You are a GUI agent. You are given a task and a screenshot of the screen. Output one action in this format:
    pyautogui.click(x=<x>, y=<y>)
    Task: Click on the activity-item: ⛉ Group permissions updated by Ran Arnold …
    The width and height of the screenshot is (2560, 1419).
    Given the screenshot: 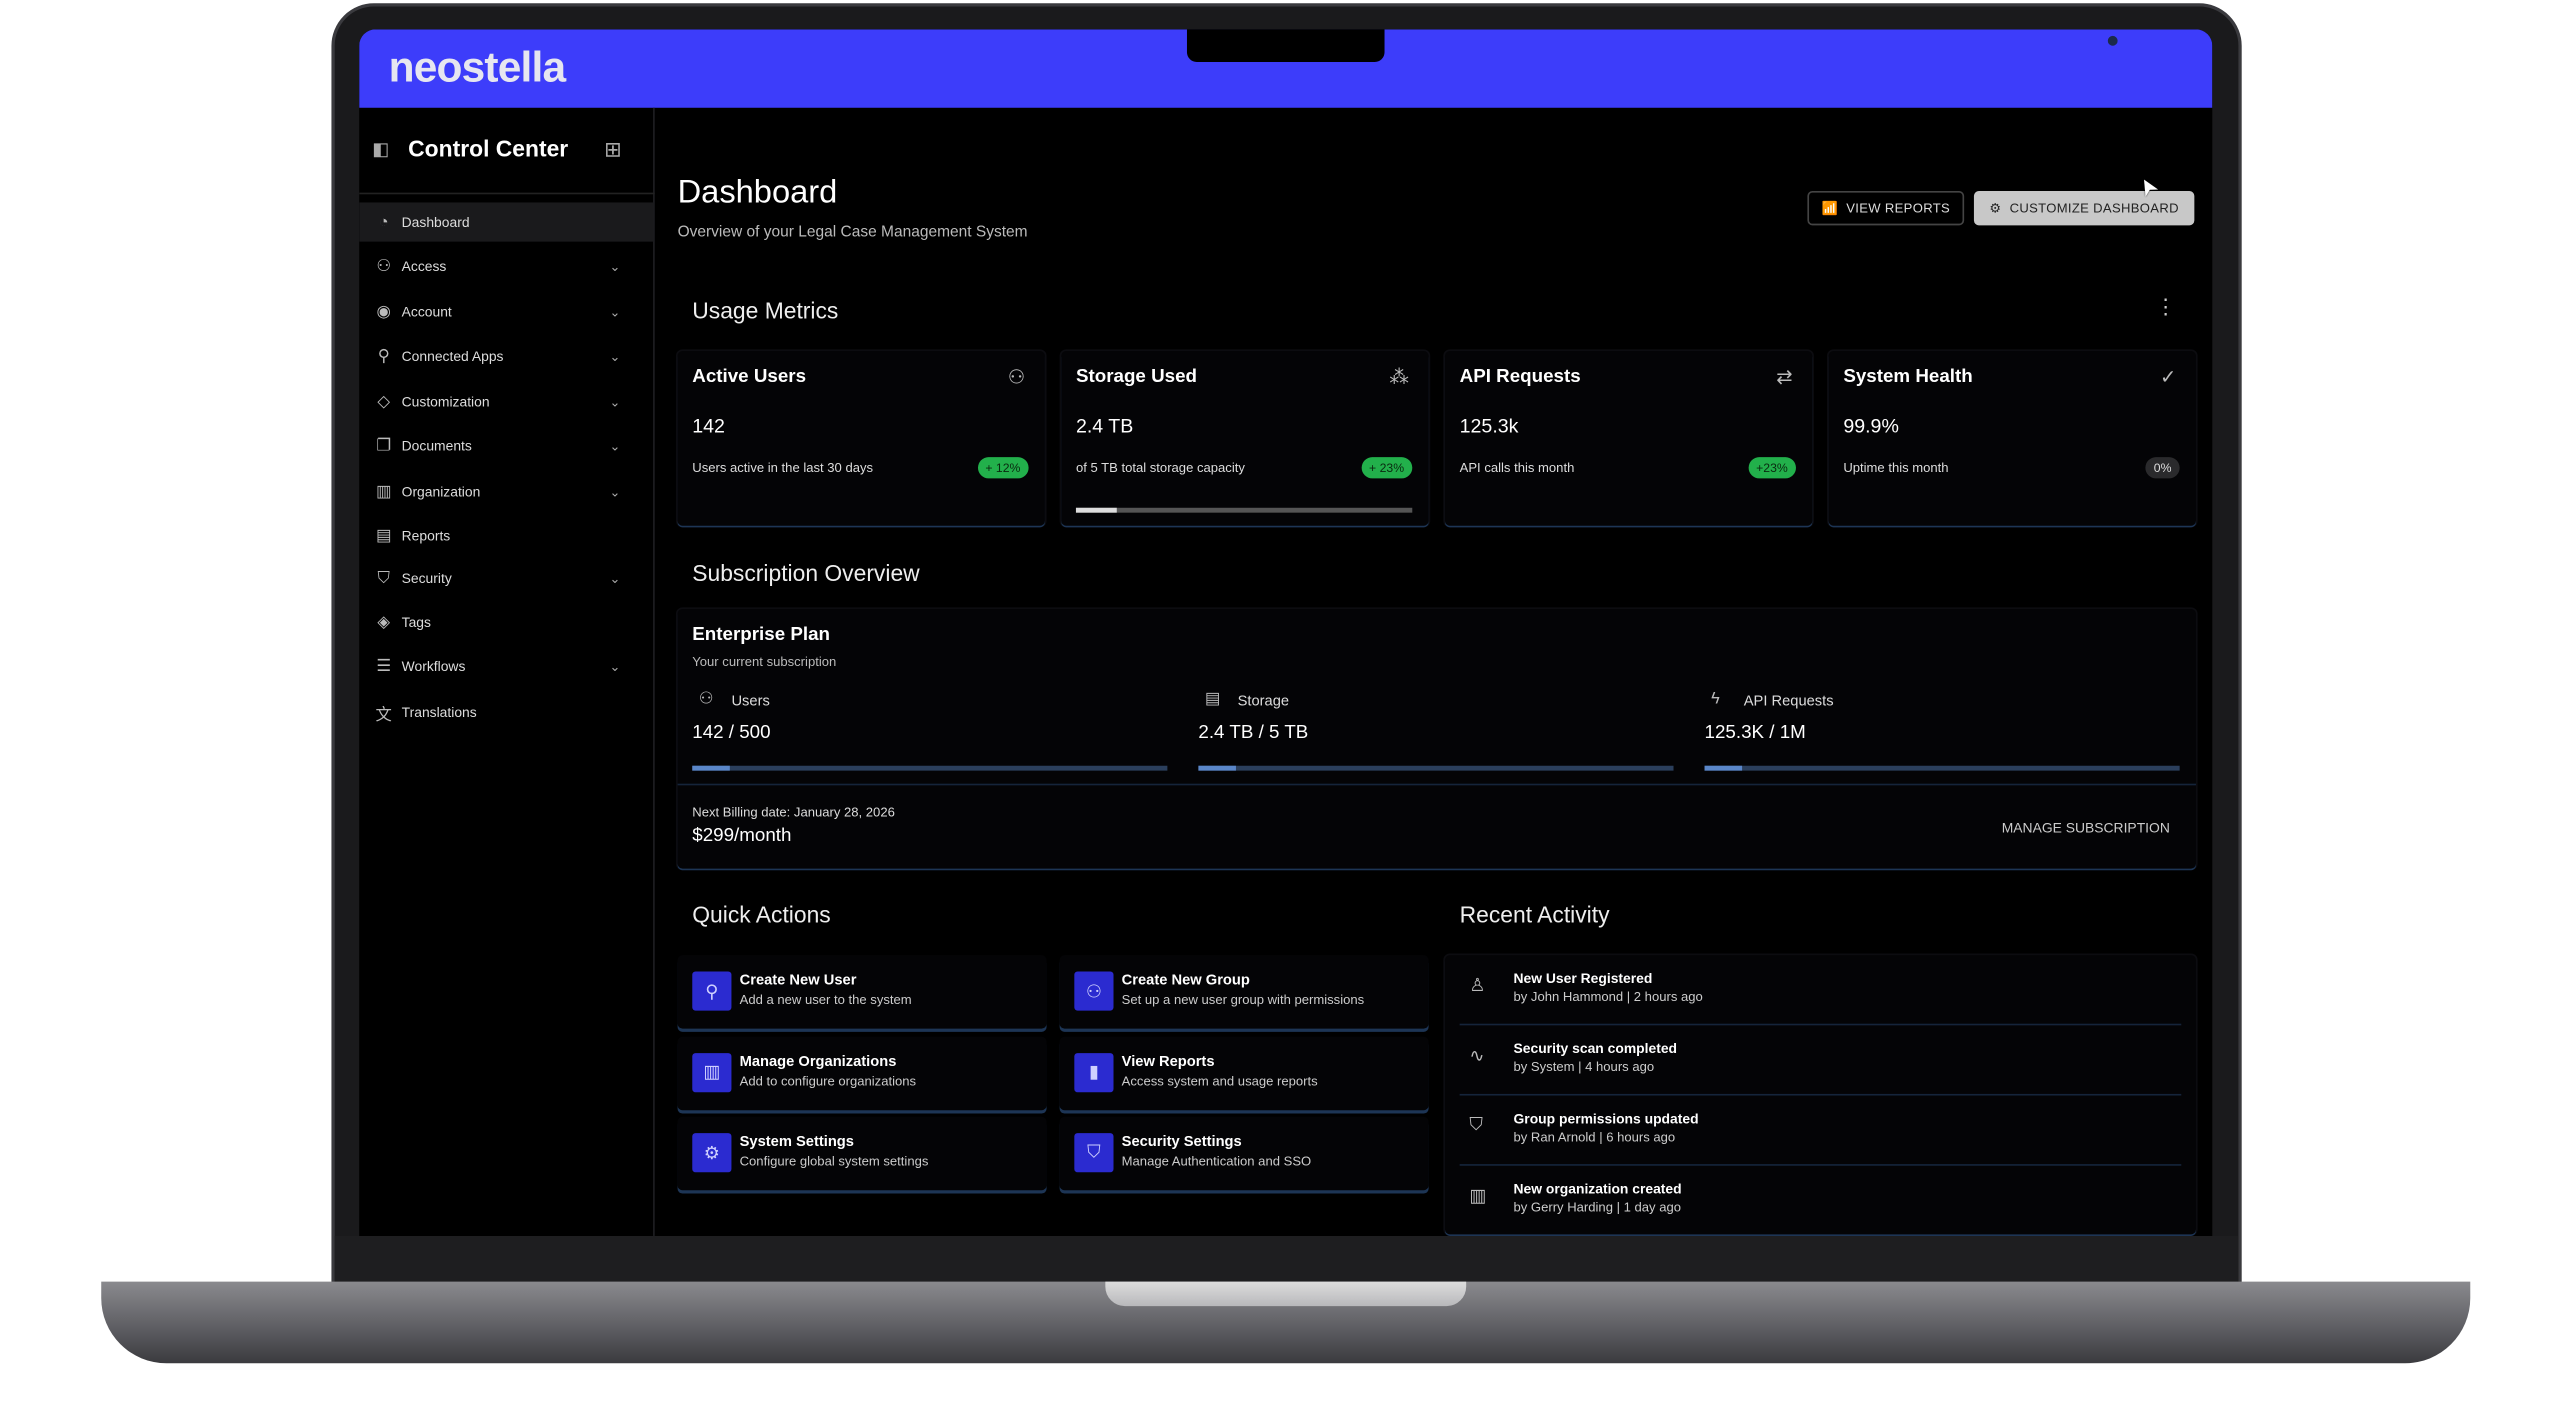 What is the action you would take?
    pyautogui.click(x=1820, y=1131)
    